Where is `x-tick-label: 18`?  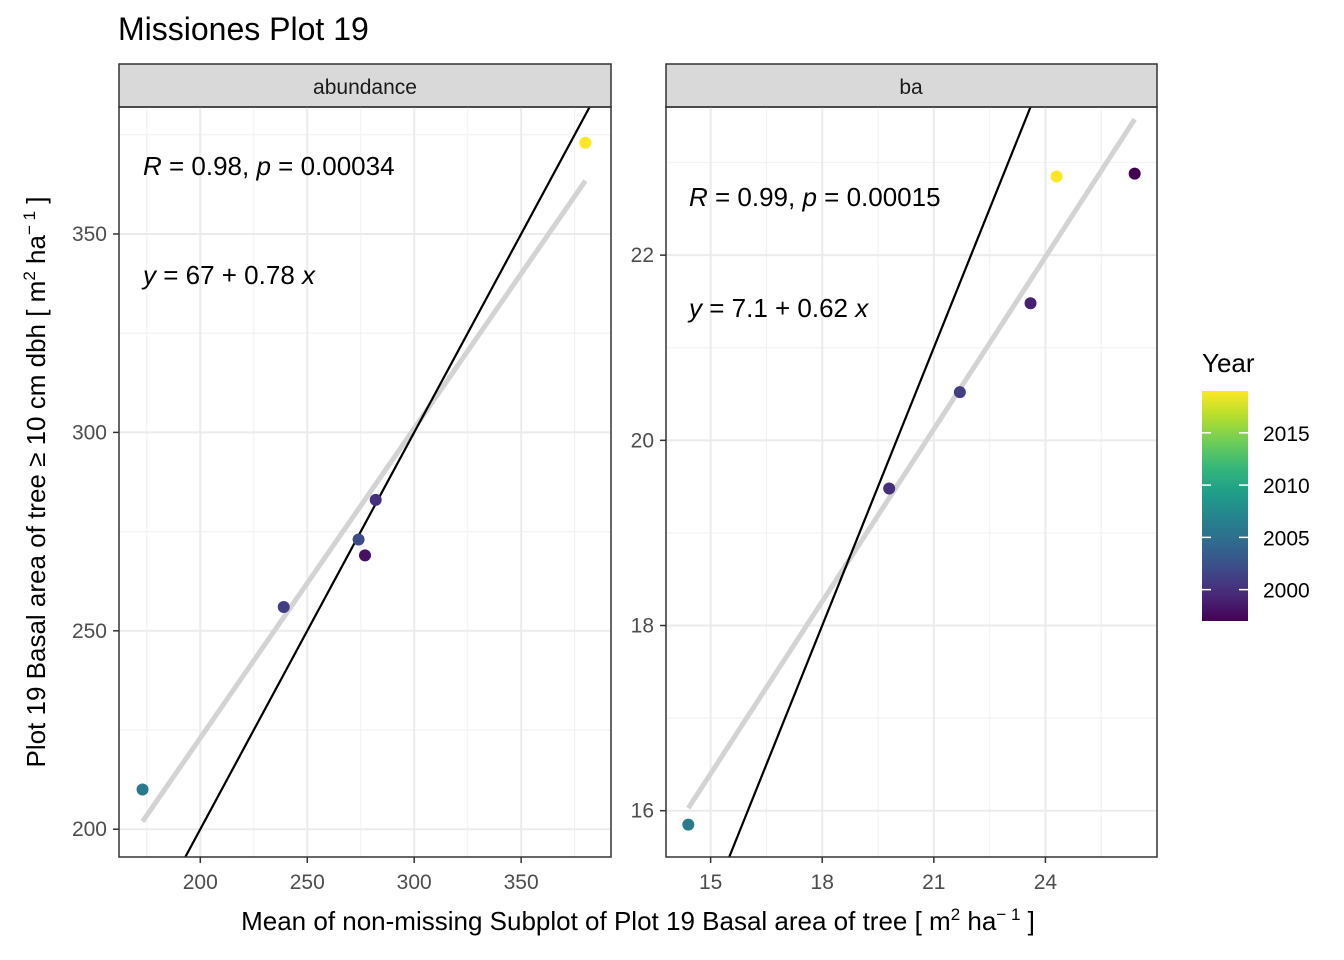
x-tick-label: 18 is located at coordinates (822, 882).